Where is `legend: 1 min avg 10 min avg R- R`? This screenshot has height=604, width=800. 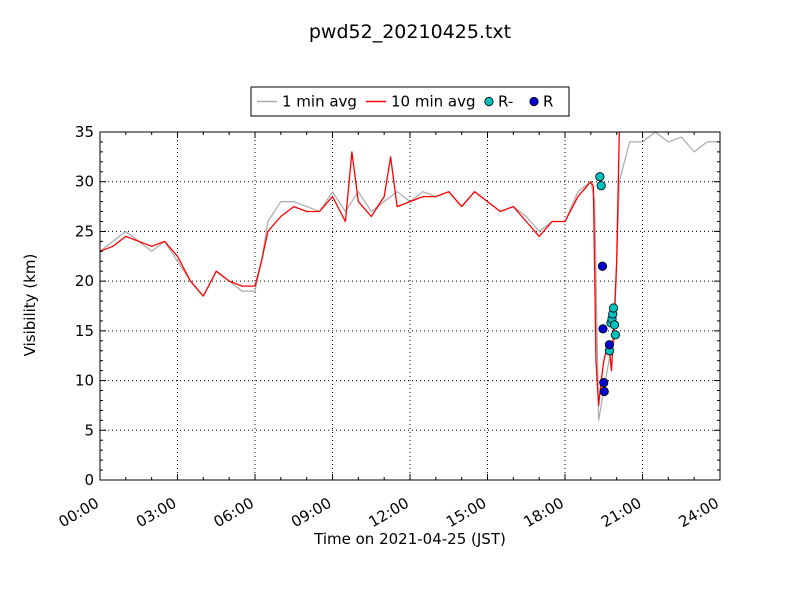 legend: 1 min avg 10 min avg R- R is located at coordinates (410, 101).